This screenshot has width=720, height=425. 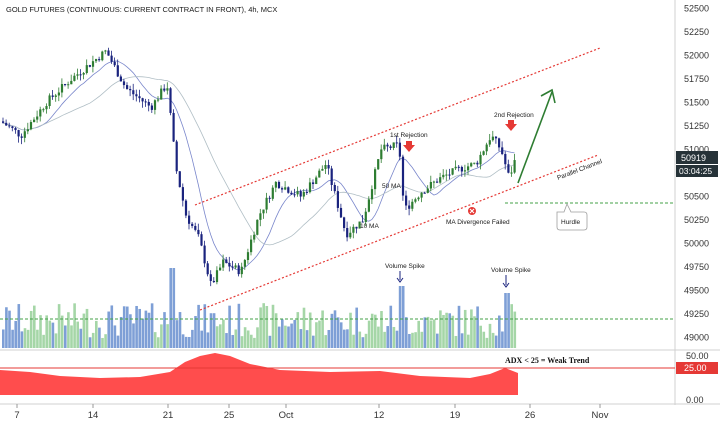 What do you see at coordinates (696, 220) in the screenshot?
I see `price-tick-label: 50250` at bounding box center [696, 220].